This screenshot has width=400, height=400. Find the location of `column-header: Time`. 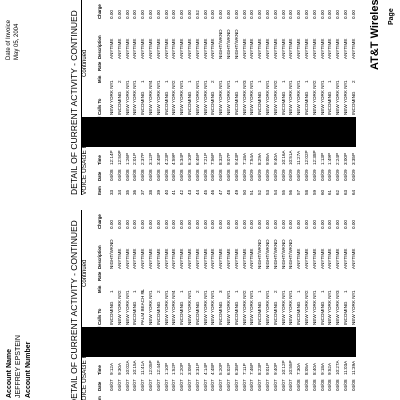

column-header: Time is located at coordinates (99, 370).